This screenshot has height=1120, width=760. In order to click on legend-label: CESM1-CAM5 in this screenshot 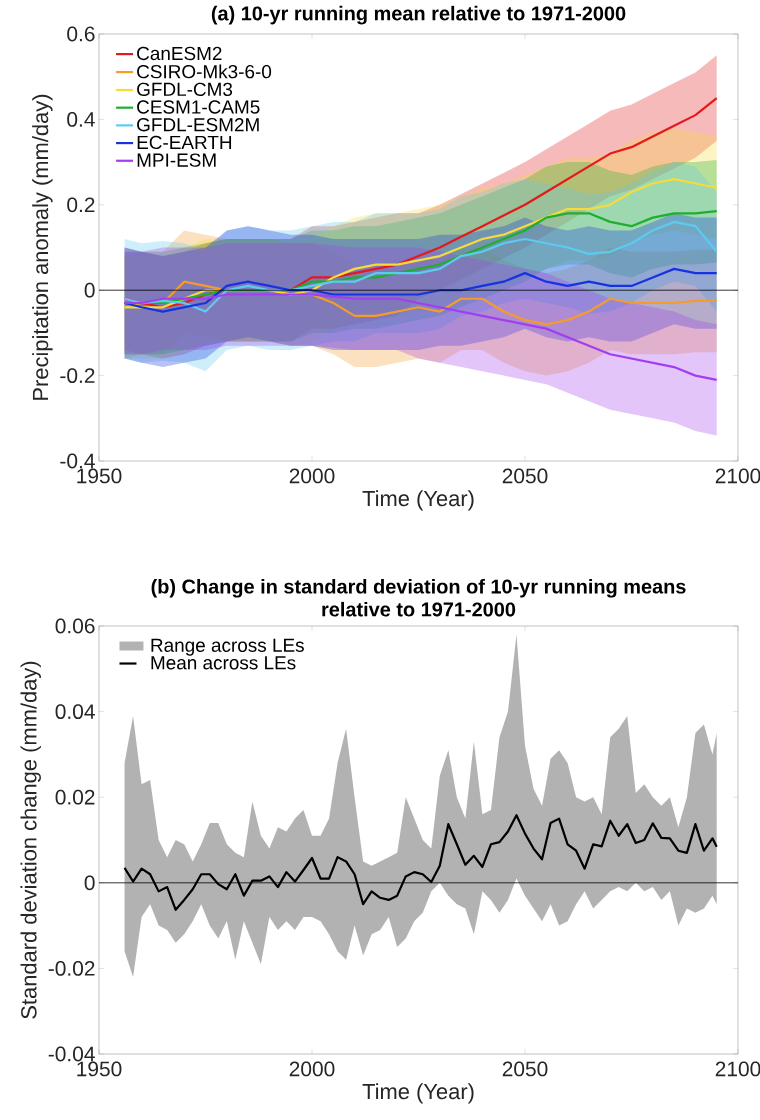, I will do `click(198, 107)`.